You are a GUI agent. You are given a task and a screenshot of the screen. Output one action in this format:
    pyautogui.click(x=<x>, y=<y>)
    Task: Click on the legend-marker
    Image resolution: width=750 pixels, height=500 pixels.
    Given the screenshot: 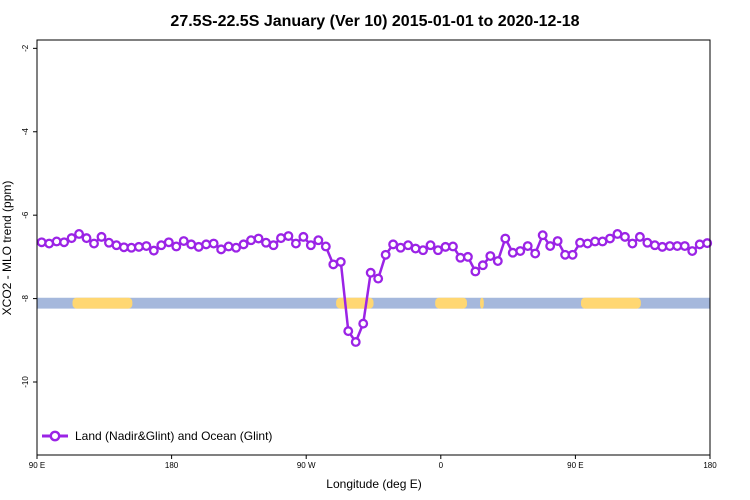 What is the action you would take?
    pyautogui.click(x=55, y=436)
    